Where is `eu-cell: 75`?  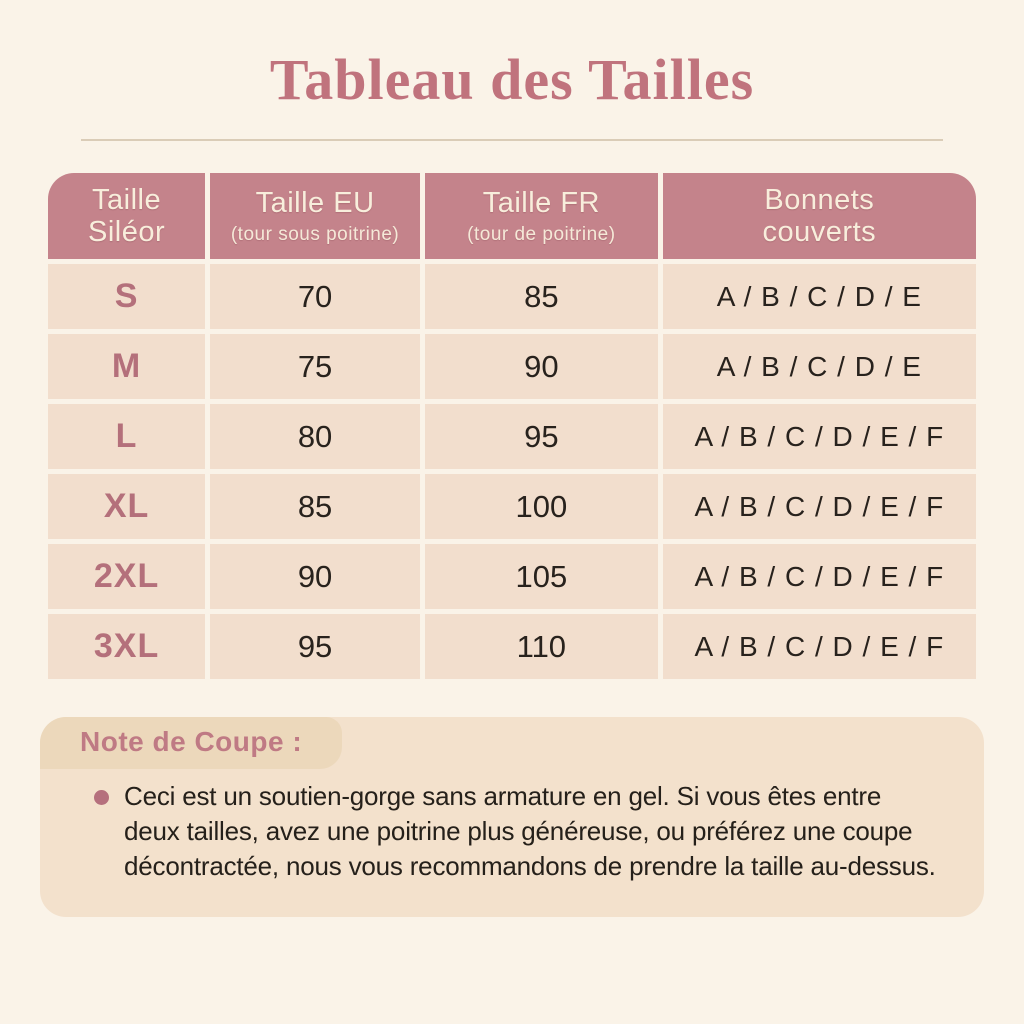 eu-cell: 75 is located at coordinates (315, 366).